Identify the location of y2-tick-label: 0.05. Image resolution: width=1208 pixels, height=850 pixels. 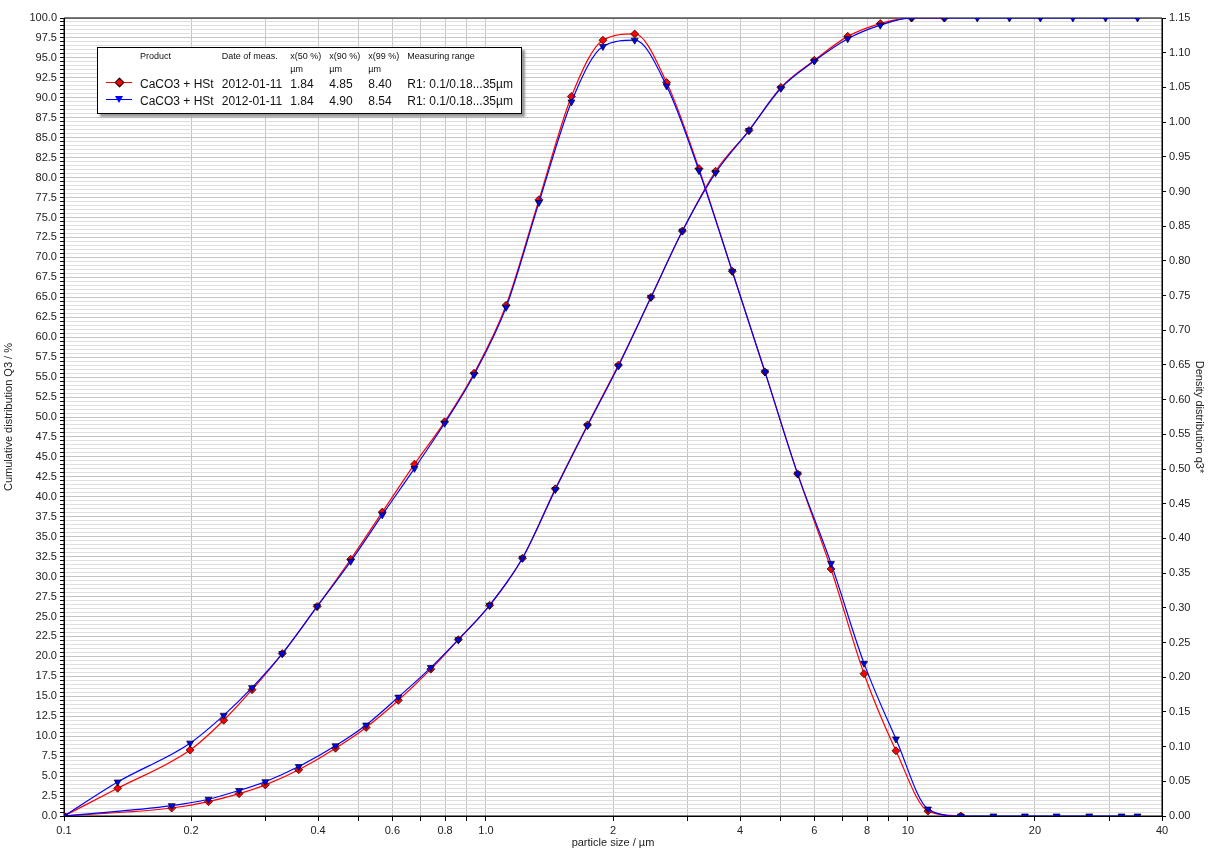
(1180, 780).